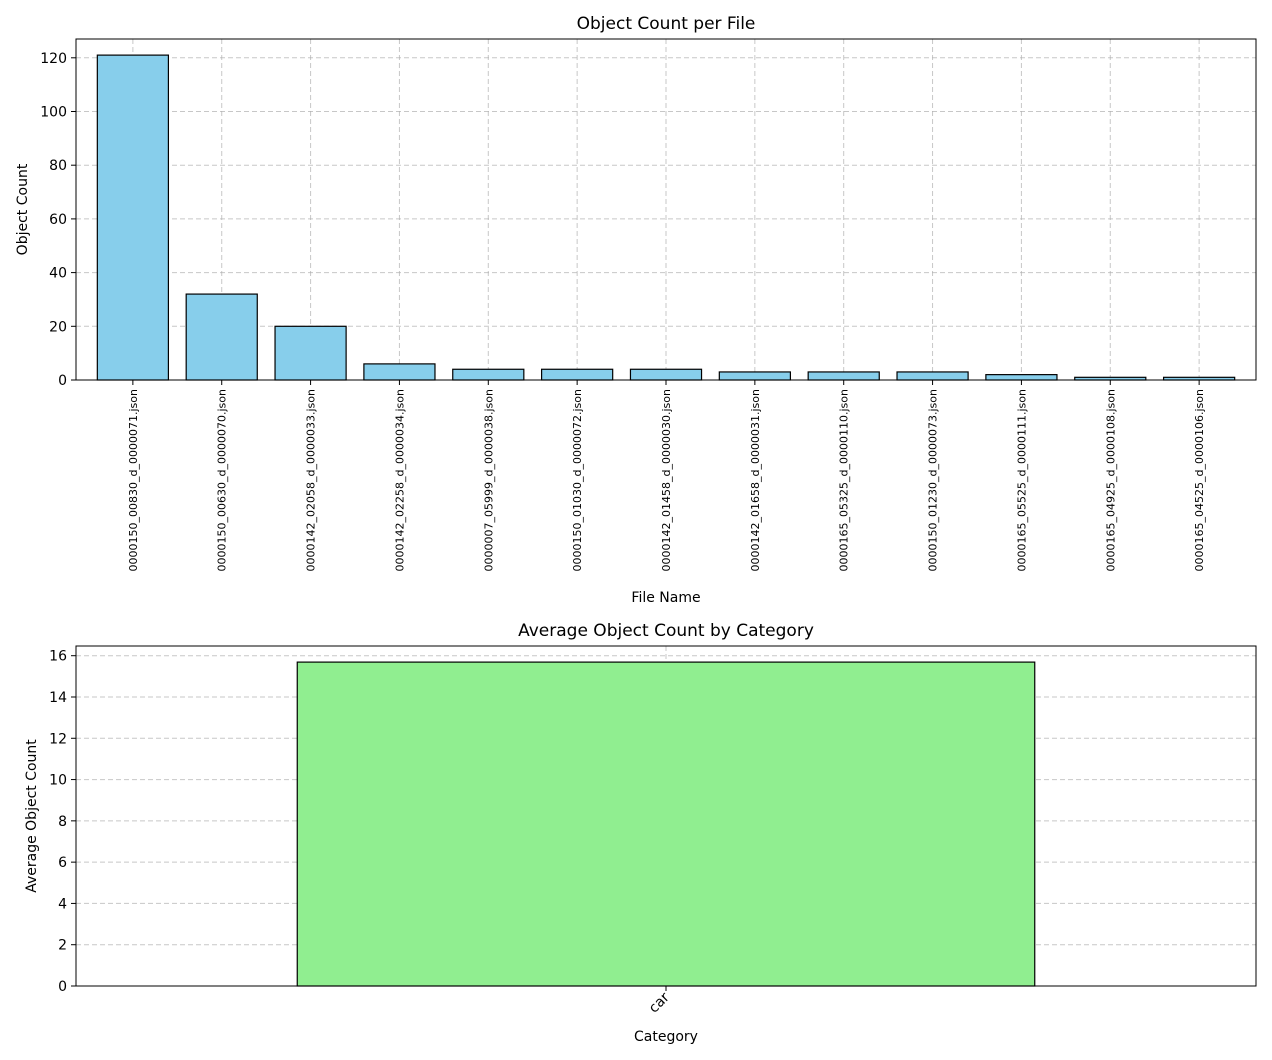 This screenshot has height=1060, width=1272. What do you see at coordinates (310, 353) in the screenshot?
I see `bar-0000142_02058_d_0000033.json` at bounding box center [310, 353].